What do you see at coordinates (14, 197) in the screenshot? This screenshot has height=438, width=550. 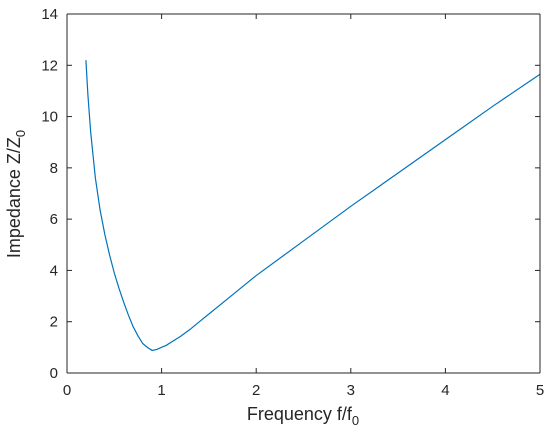 I see `y-axis-label-main: Impedance Z/Z` at bounding box center [14, 197].